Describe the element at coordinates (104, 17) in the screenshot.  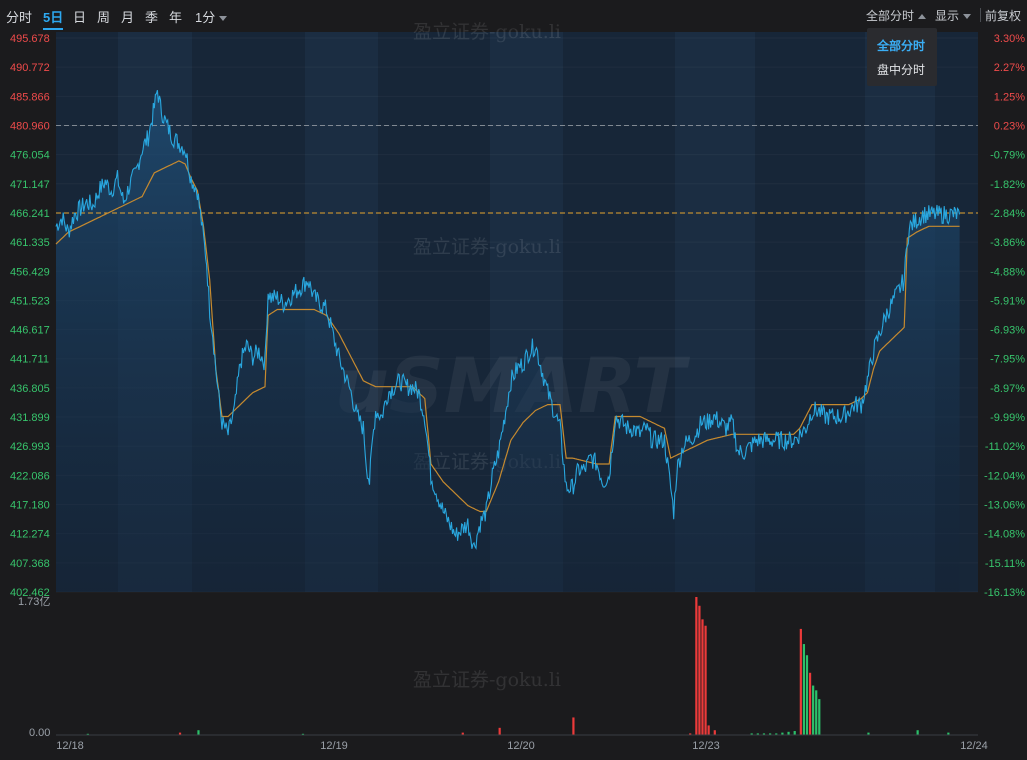
I see `tab-week: 周` at that location.